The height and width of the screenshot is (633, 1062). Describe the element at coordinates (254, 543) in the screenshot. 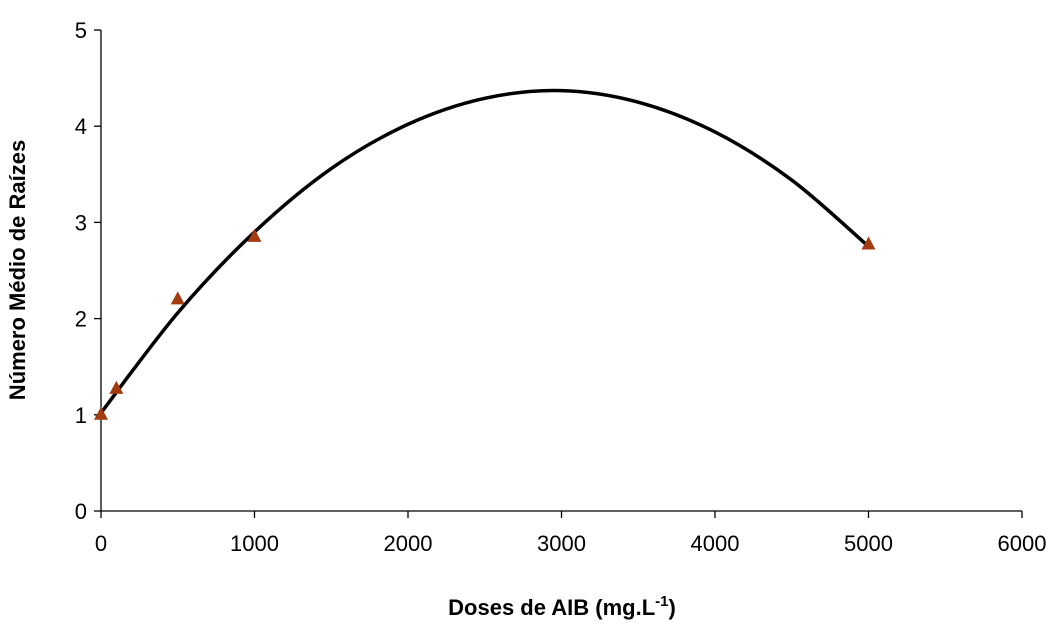

I see `x-tick-label: 1000` at that location.